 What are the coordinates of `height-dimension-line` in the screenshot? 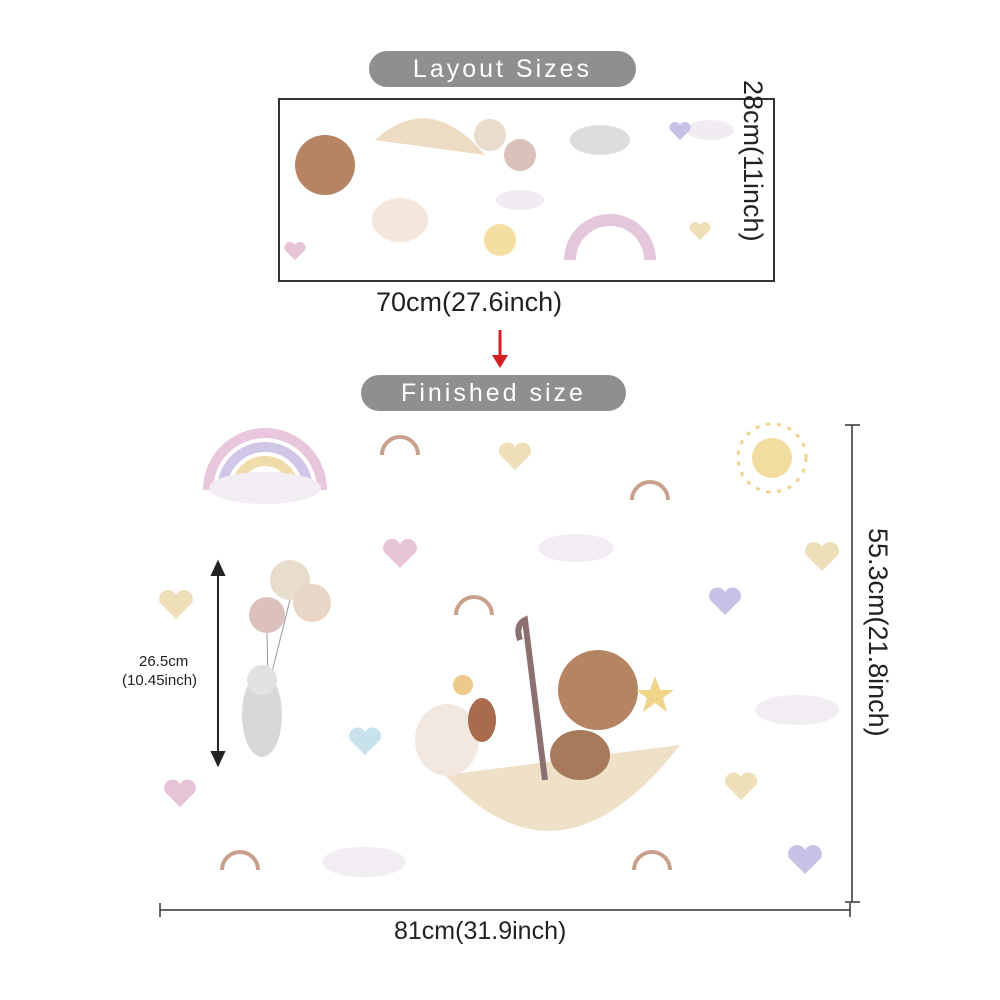 It's located at (852, 663).